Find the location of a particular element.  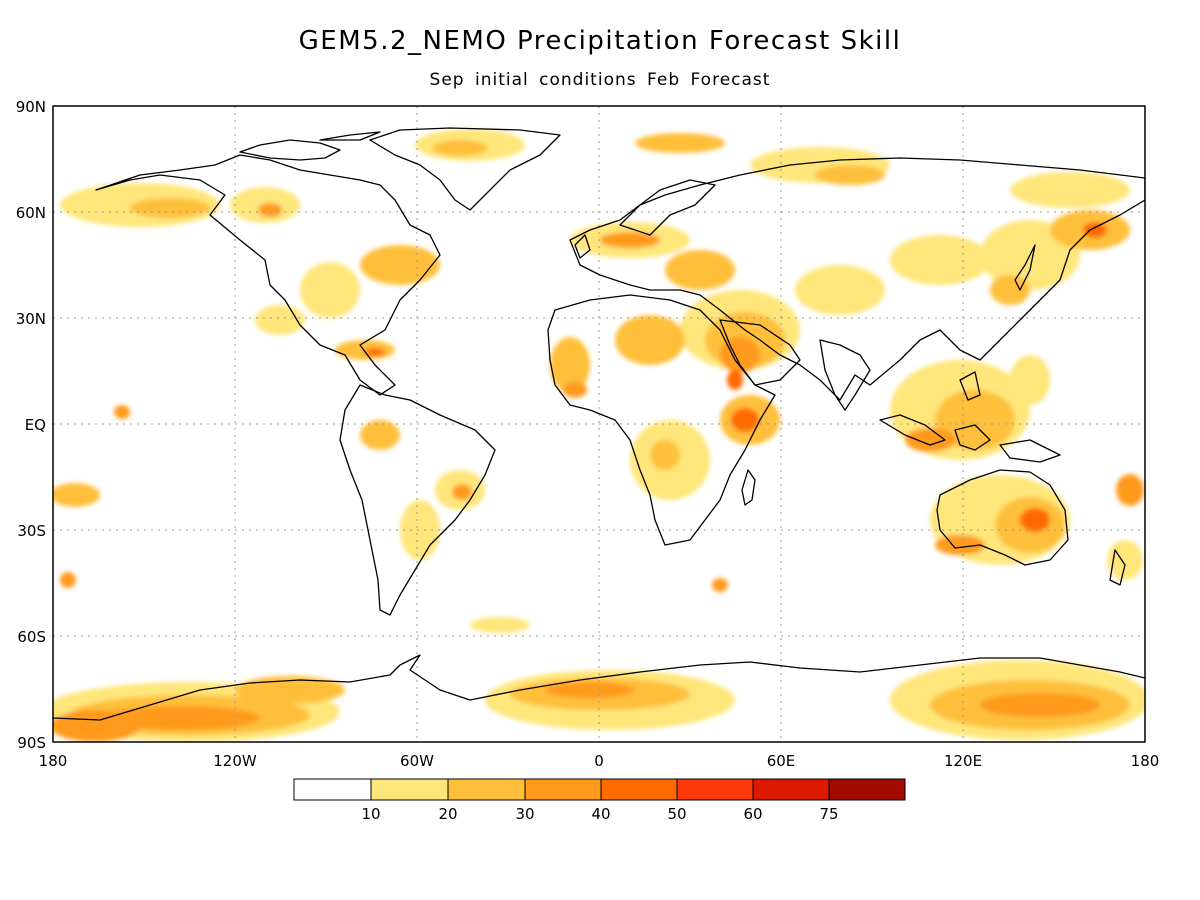

colorbar-tick-75: 75 is located at coordinates (828, 814).